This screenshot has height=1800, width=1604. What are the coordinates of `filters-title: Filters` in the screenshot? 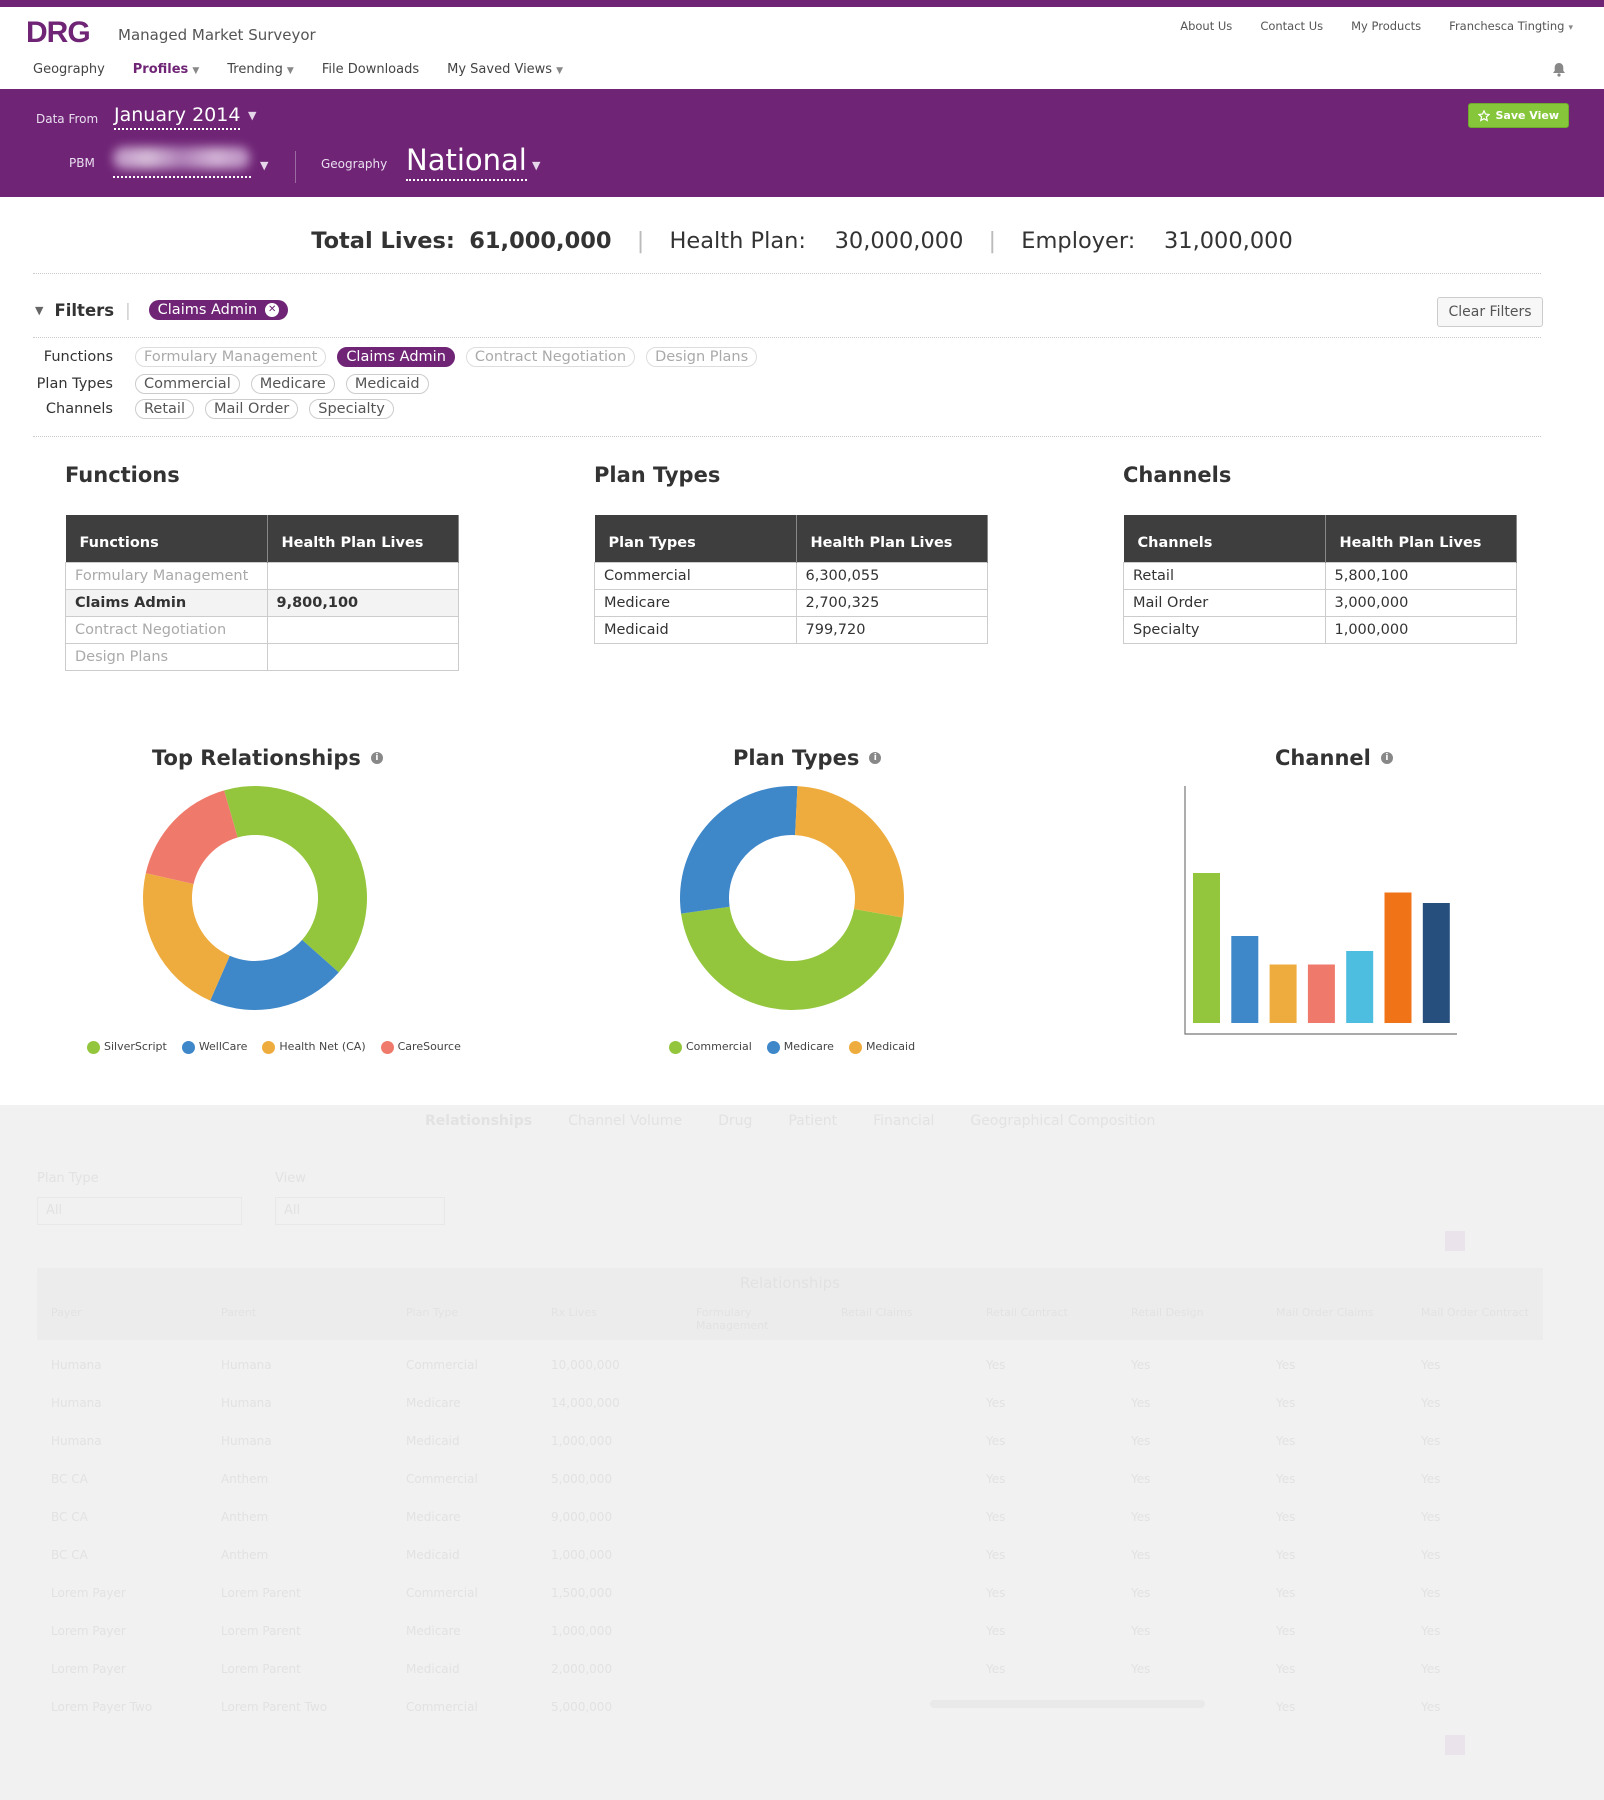 It's located at (84, 310).